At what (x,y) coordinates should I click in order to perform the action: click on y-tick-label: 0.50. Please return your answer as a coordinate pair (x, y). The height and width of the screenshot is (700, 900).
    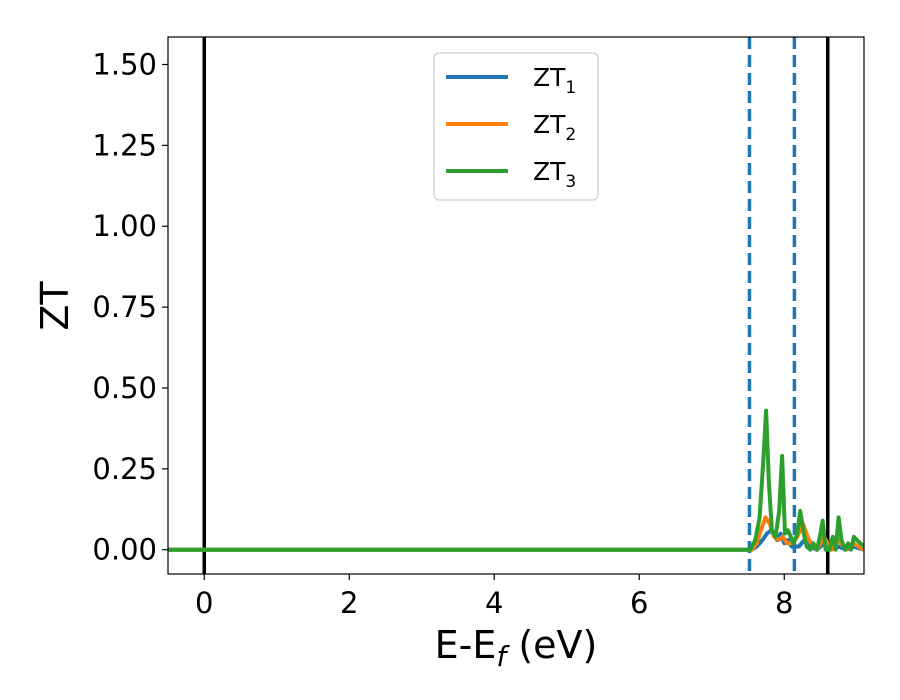
    Looking at the image, I should click on (124, 388).